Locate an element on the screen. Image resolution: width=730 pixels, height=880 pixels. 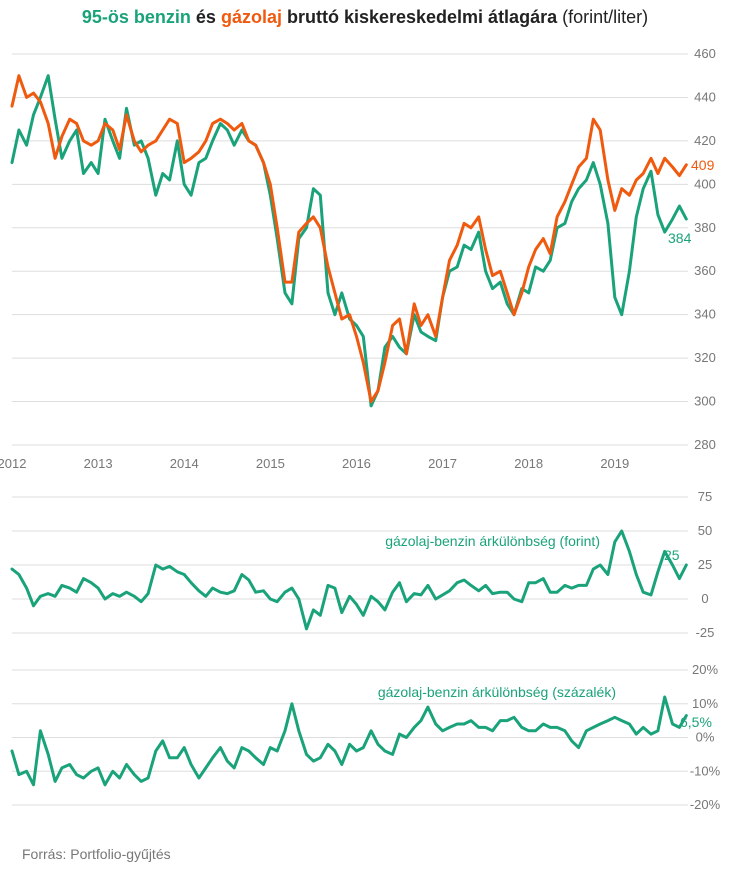
title-gazolaj: gázolaj is located at coordinates (251, 17).